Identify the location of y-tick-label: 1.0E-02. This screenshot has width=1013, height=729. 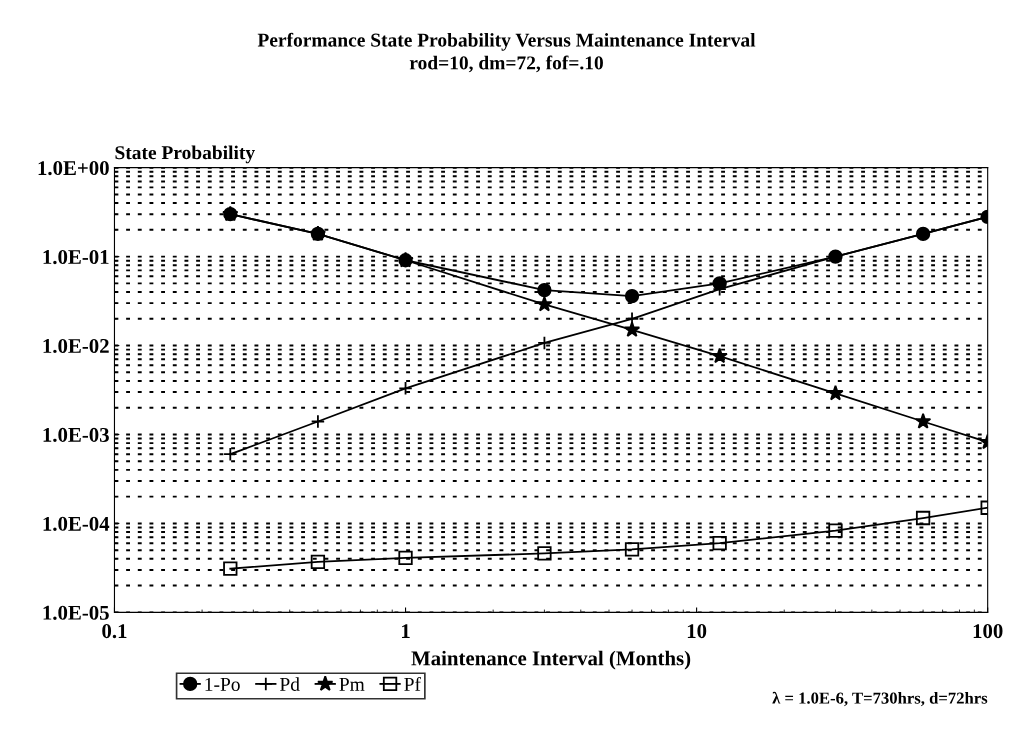
(76, 346).